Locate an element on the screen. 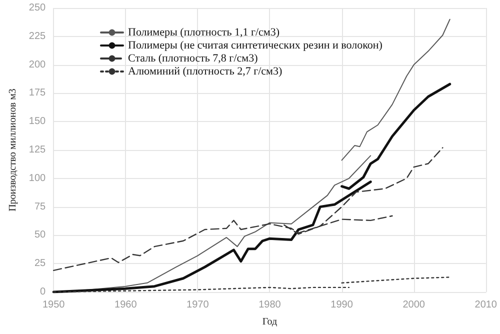  legend-label: Сталь (плотность 7,8 г/см3) is located at coordinates (193, 58).